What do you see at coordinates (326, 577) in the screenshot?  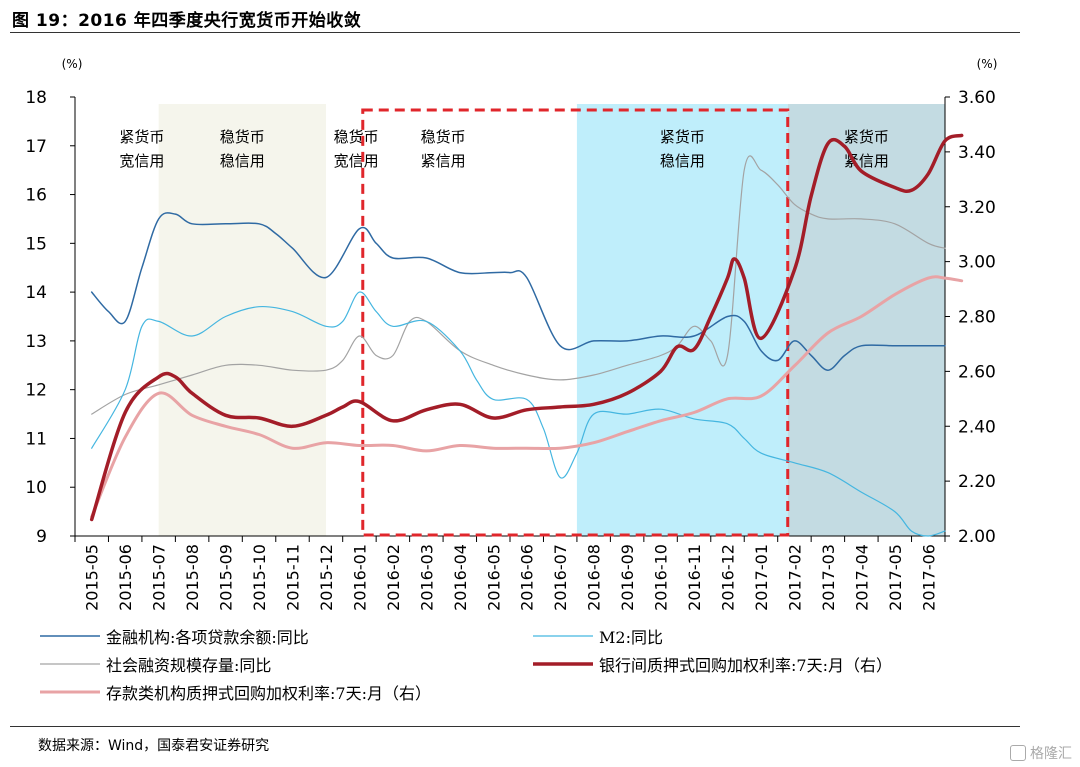 I see `x-tick-label-7: 2015-12` at bounding box center [326, 577].